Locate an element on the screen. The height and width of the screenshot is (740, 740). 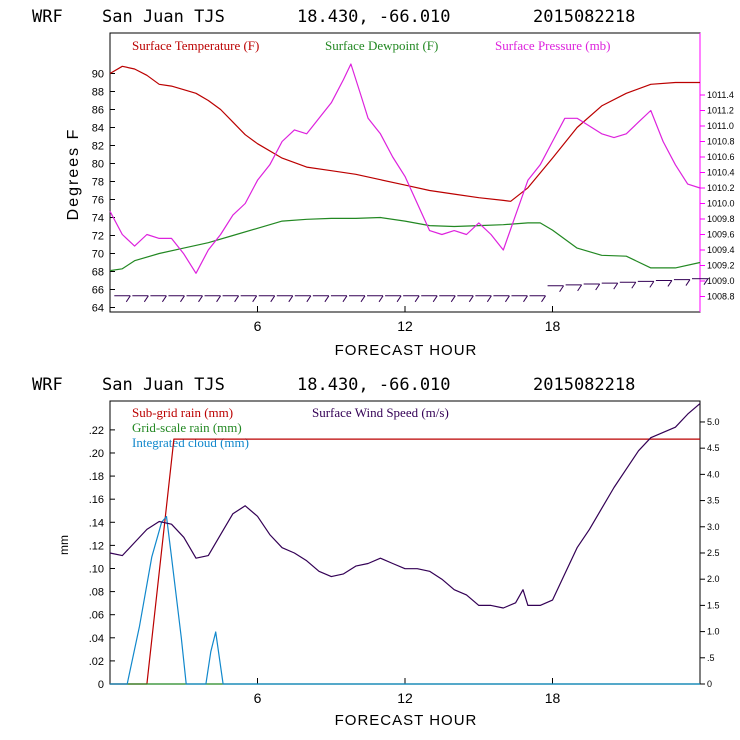
y-tick-label: 86 is located at coordinates (98, 111).